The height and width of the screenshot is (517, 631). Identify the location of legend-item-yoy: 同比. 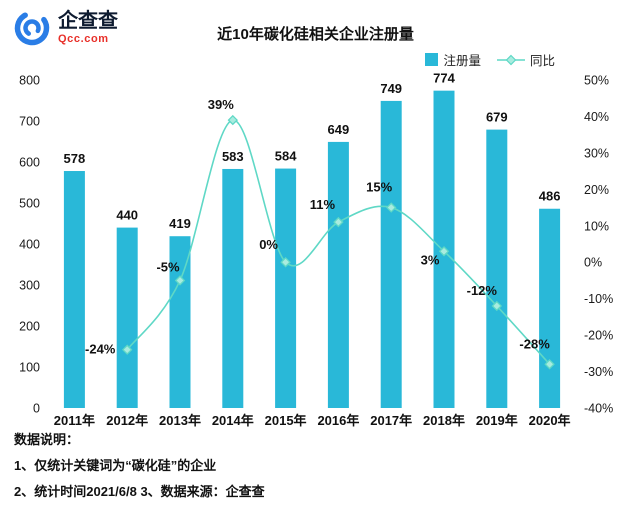
(525, 59).